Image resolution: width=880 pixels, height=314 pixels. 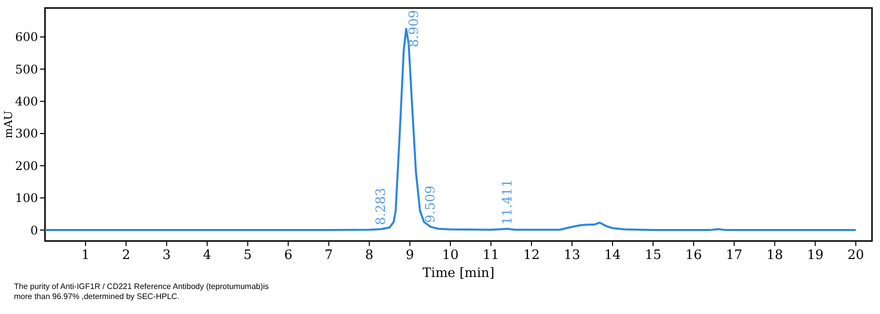 I want to click on y-tick-label: 400, so click(x=26, y=101).